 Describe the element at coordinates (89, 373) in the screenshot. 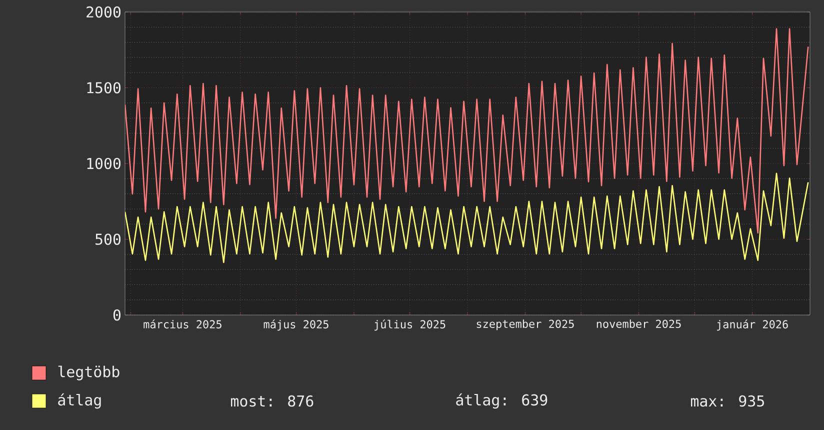

I see `legend-label: legtöbb` at that location.